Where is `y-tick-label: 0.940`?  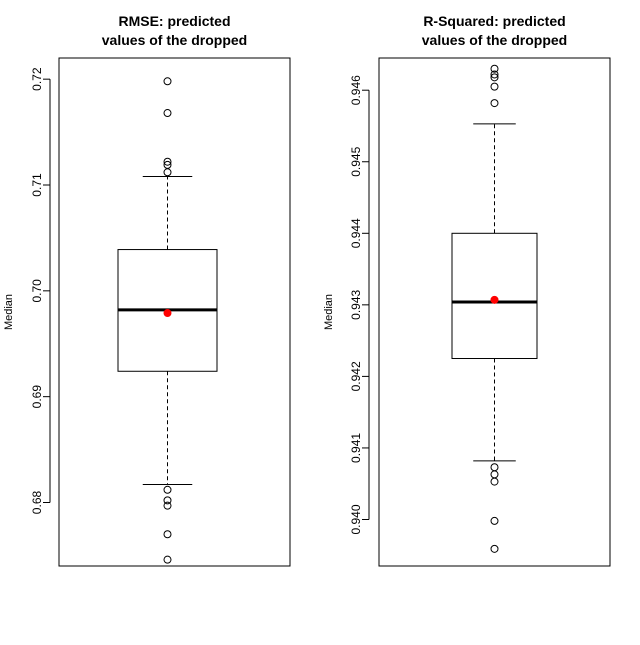 y-tick-label: 0.940 is located at coordinates (356, 519).